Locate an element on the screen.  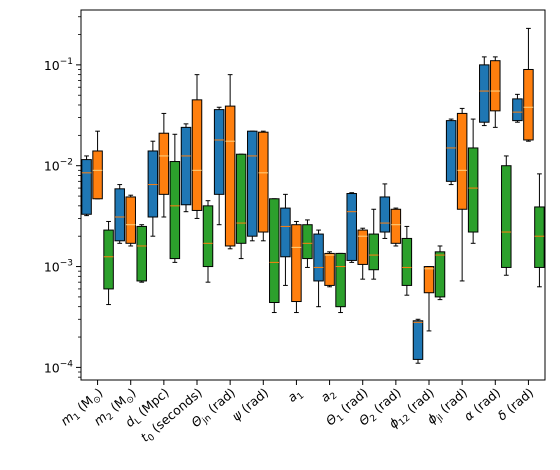
y-axis: 10⁻⁴ 10⁻³ 10⁻² 10⁻¹ is located at coordinates (62, 197).